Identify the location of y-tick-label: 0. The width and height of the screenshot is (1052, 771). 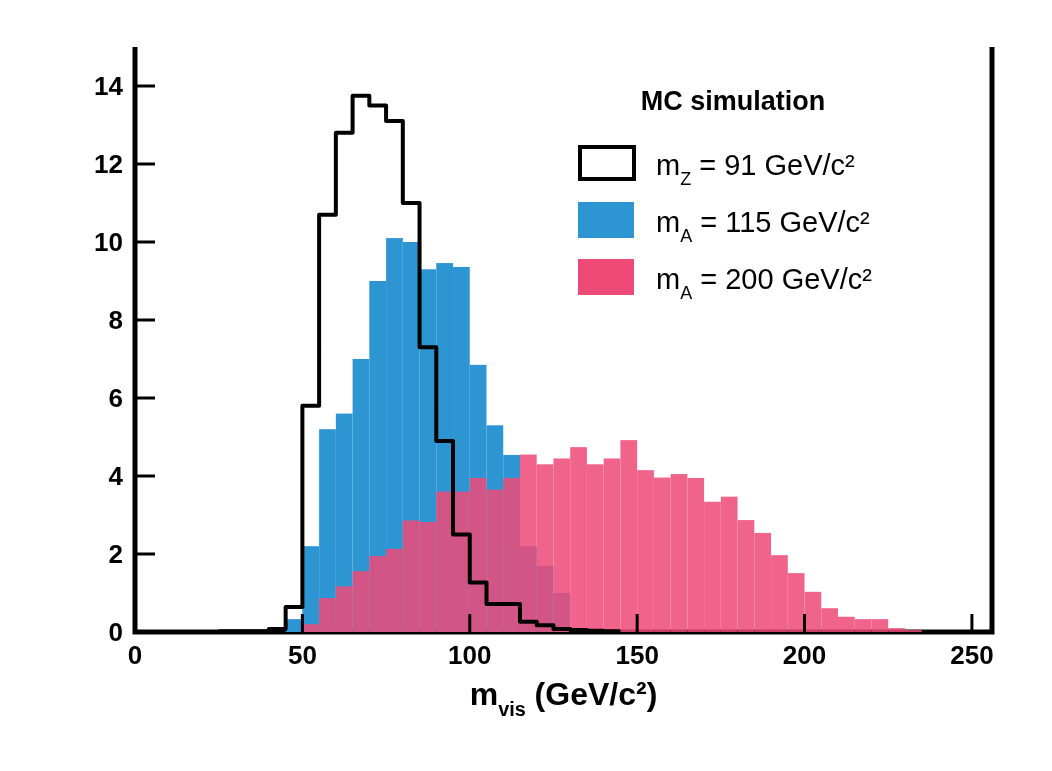
(115, 632).